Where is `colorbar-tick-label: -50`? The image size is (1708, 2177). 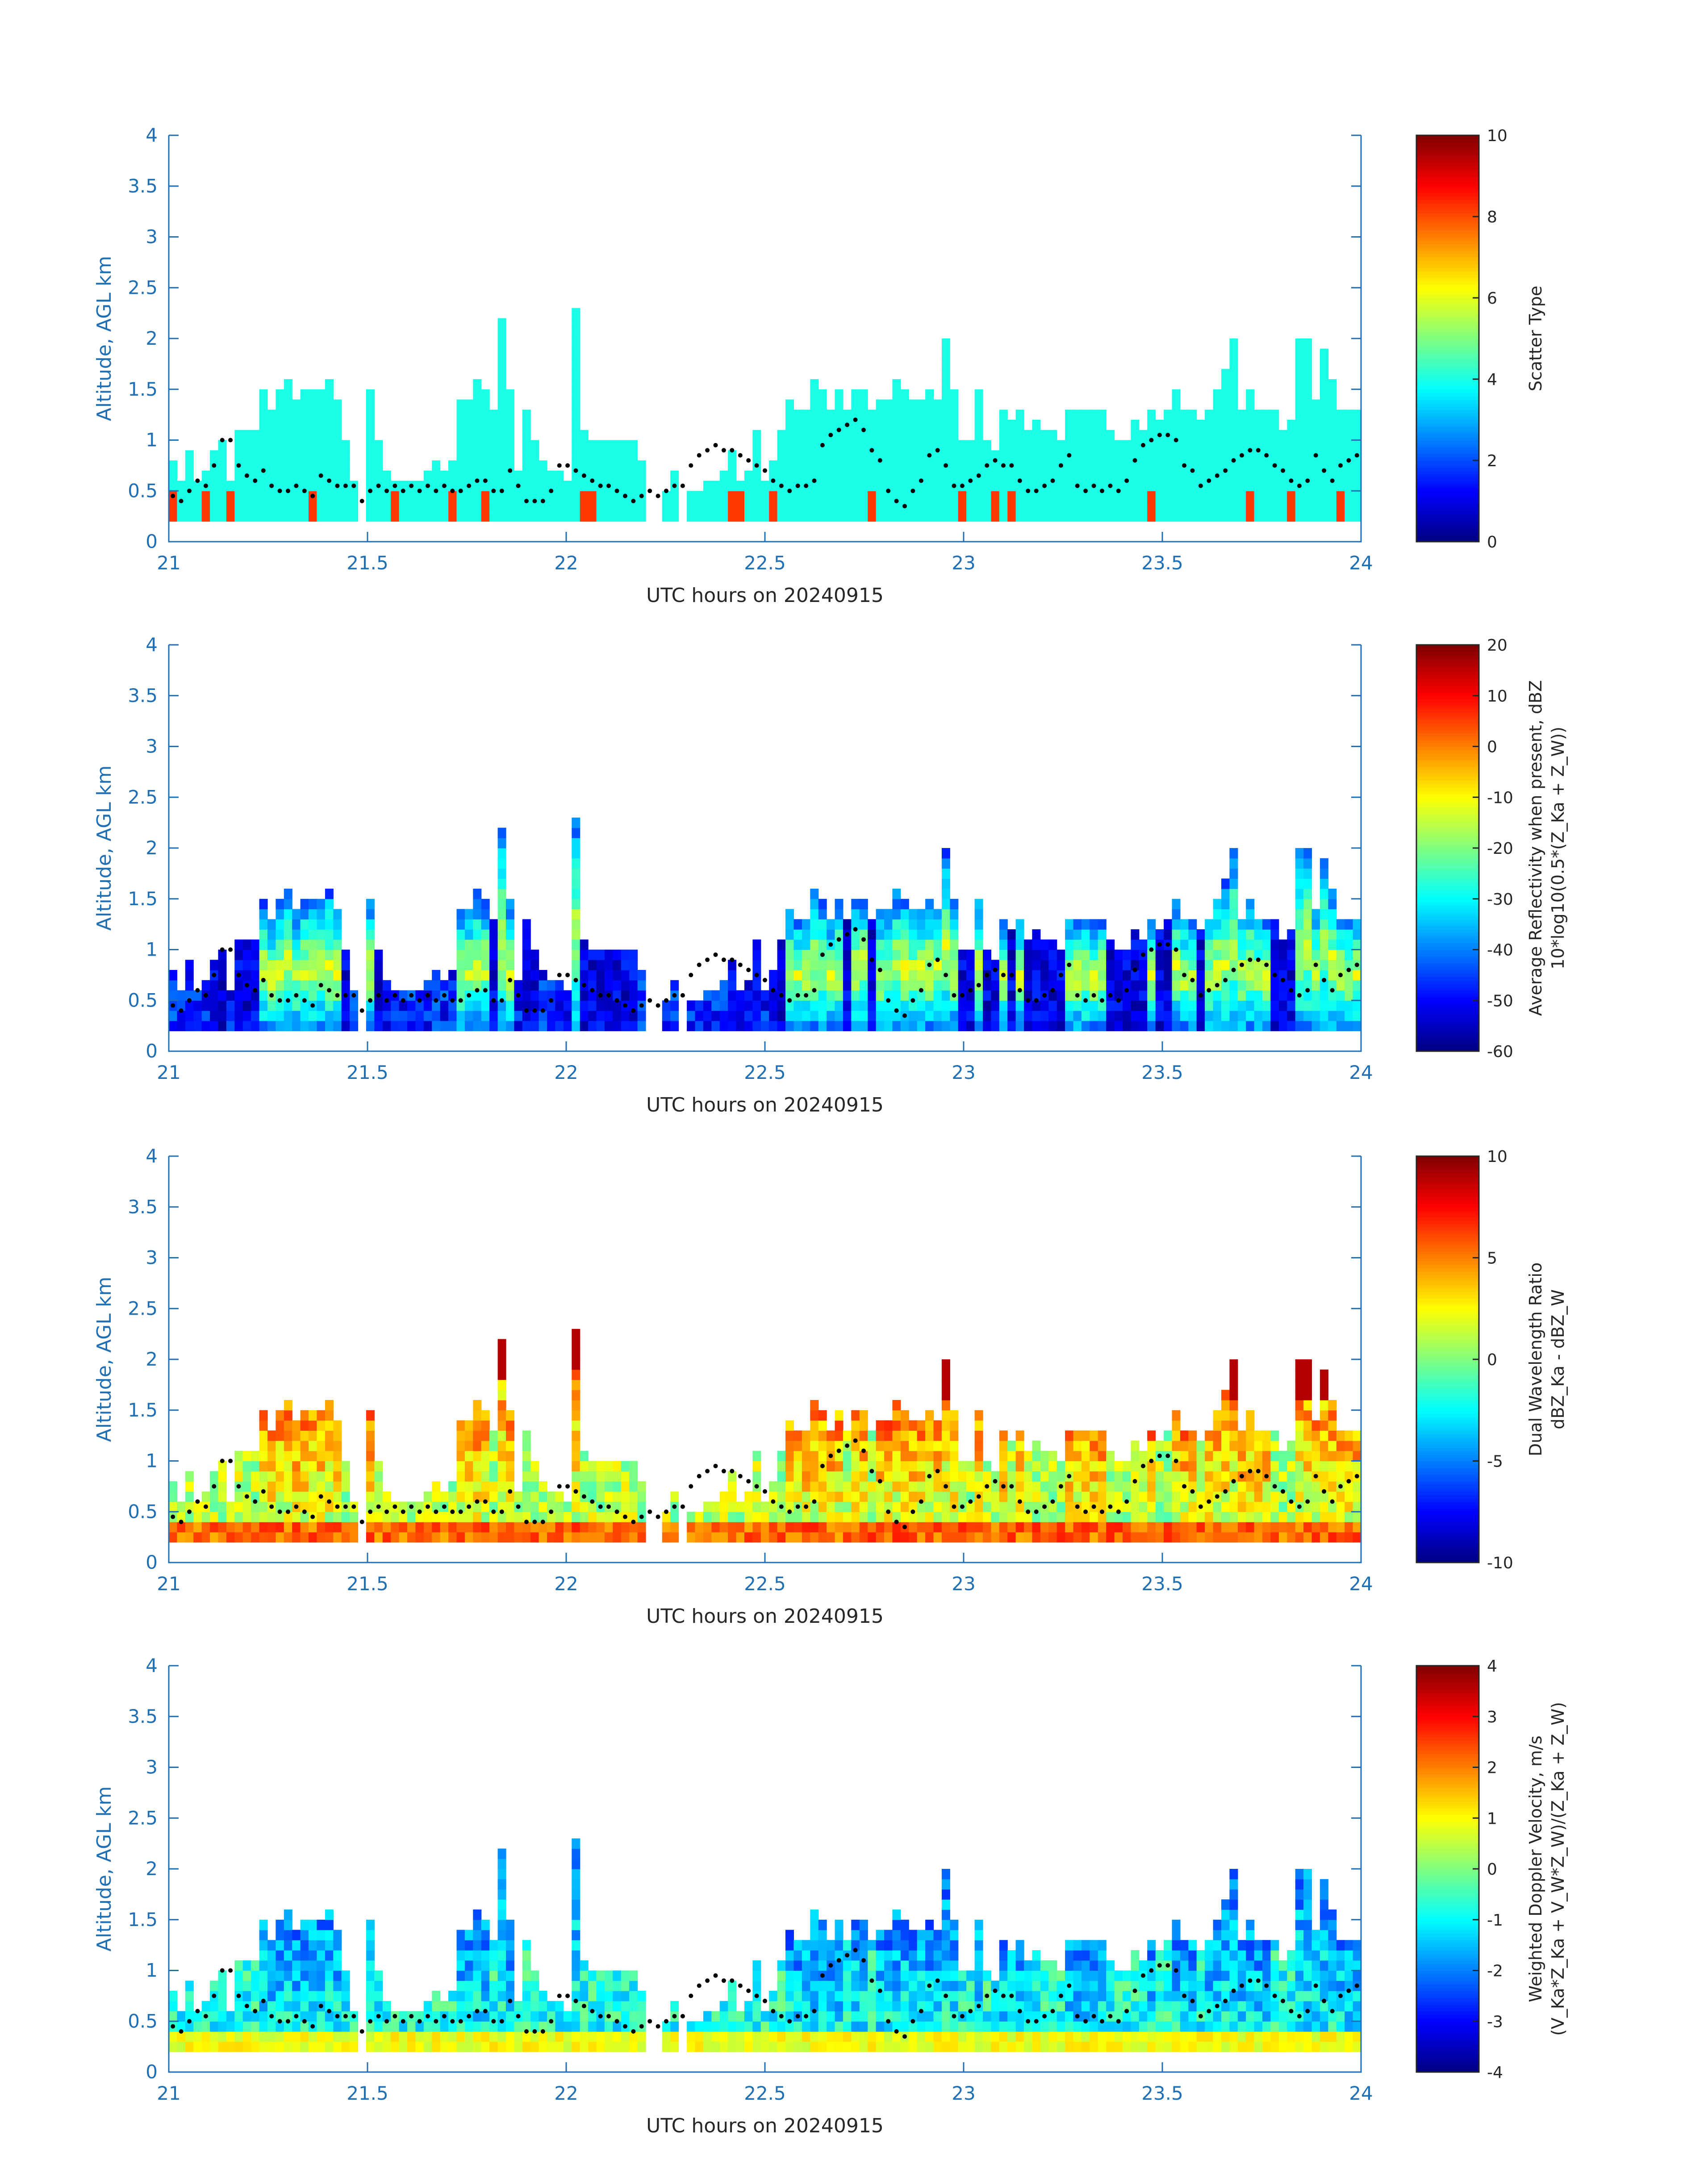 colorbar-tick-label: -50 is located at coordinates (1500, 1001).